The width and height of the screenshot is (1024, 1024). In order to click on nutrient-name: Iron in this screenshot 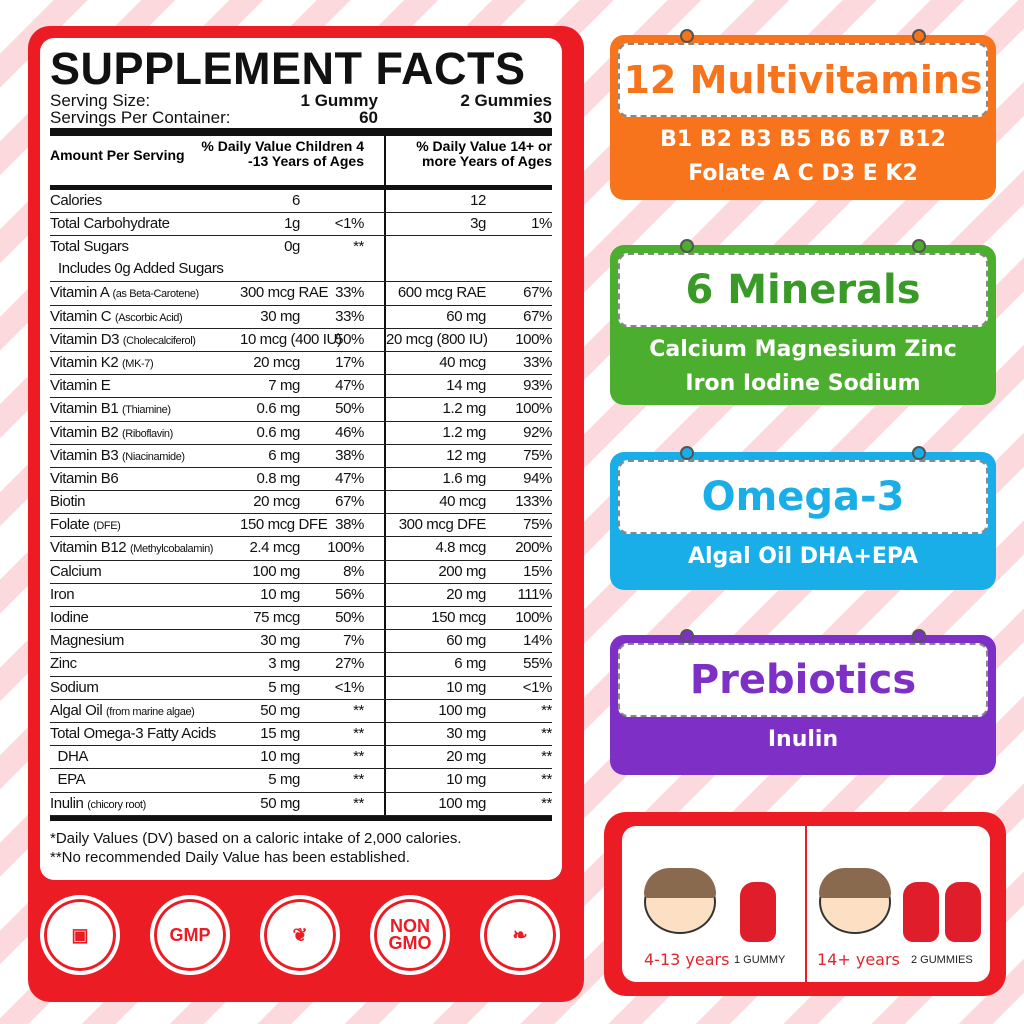, I will do `click(145, 595)`.